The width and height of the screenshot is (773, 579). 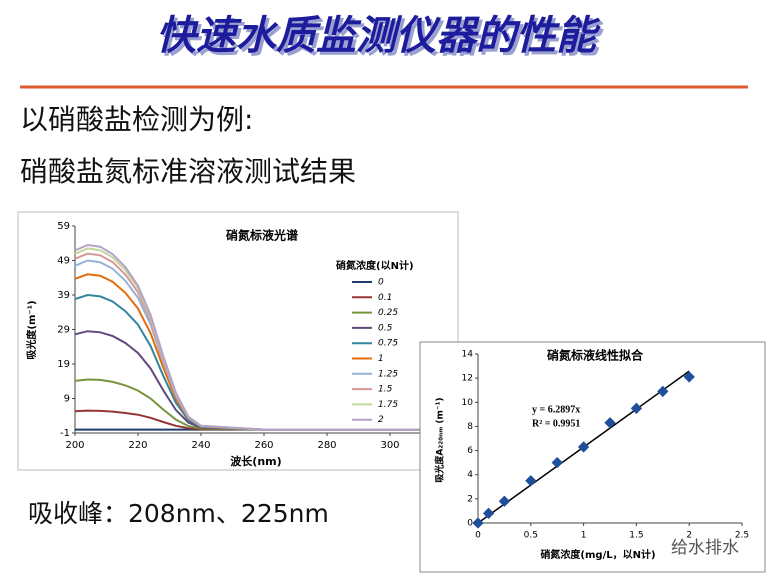 I want to click on x-tick-label: 2, so click(x=689, y=536).